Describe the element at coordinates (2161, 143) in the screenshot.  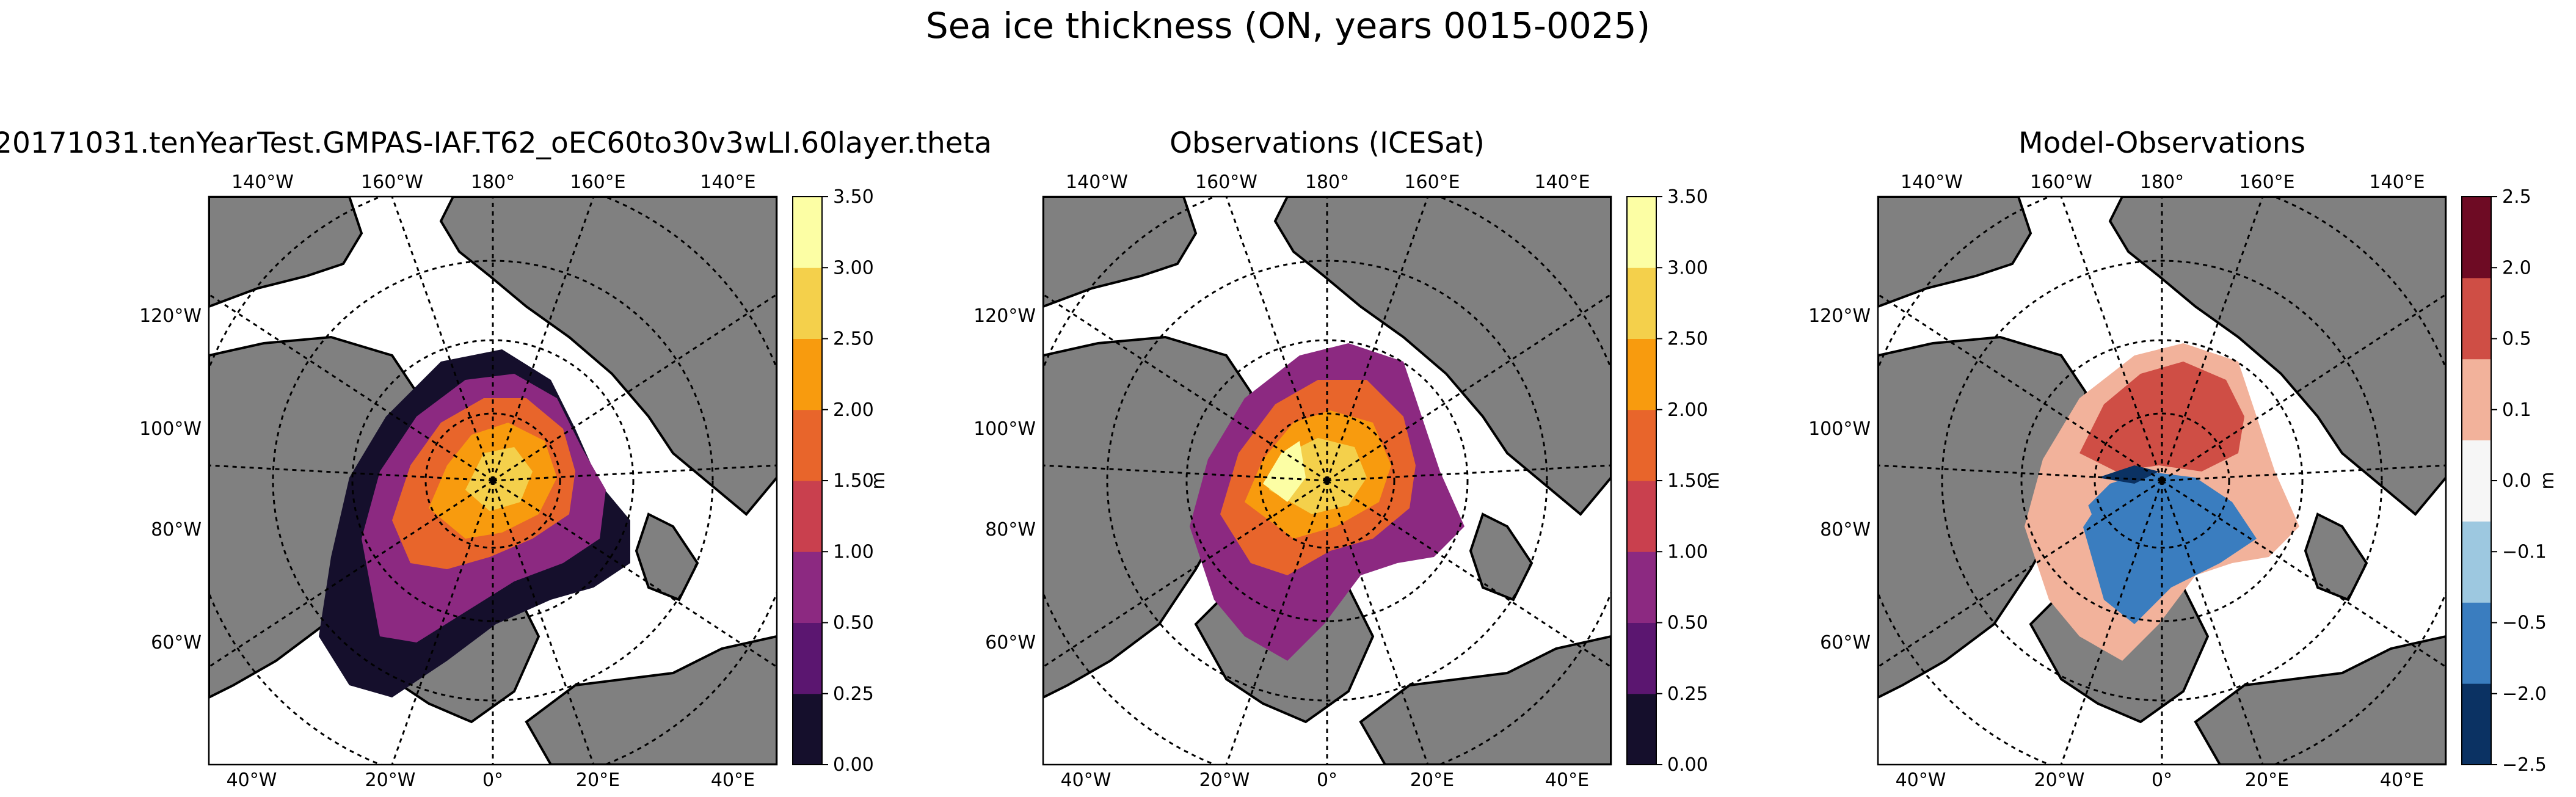
I see `panel-title: Model-Observations` at that location.